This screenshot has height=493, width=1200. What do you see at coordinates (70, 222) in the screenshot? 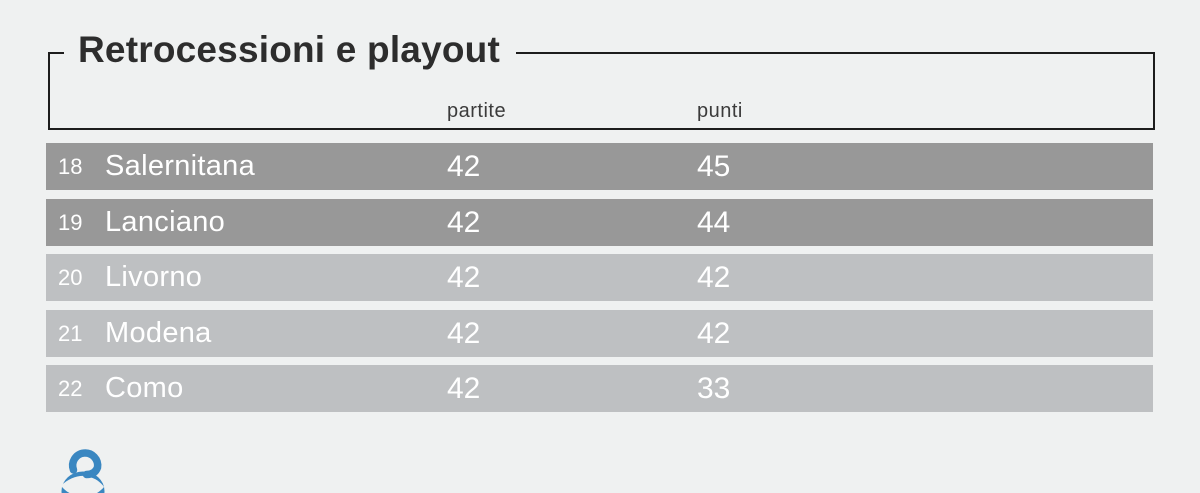
I see `rank-label: 19` at bounding box center [70, 222].